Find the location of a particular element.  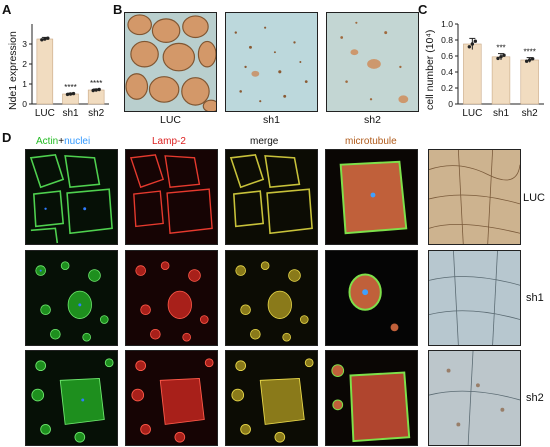

panel-b-image-luc is located at coordinates (170, 62).